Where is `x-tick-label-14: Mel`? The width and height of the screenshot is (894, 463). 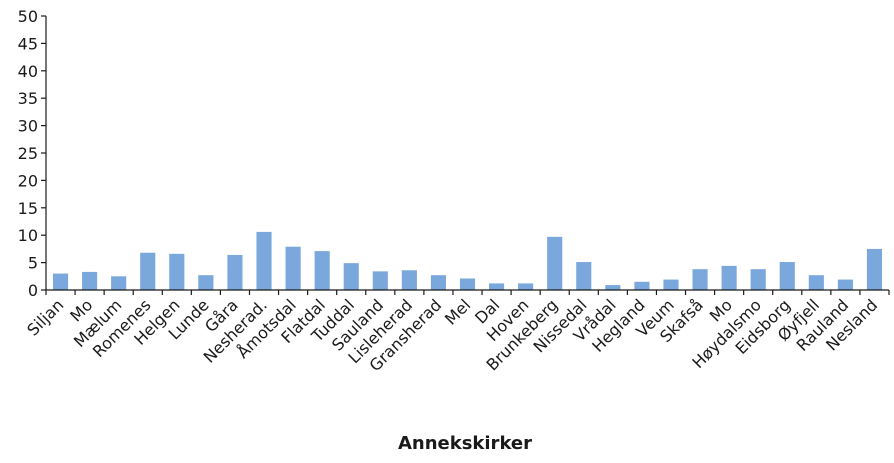
x-tick-label-14: Mel is located at coordinates (457, 311).